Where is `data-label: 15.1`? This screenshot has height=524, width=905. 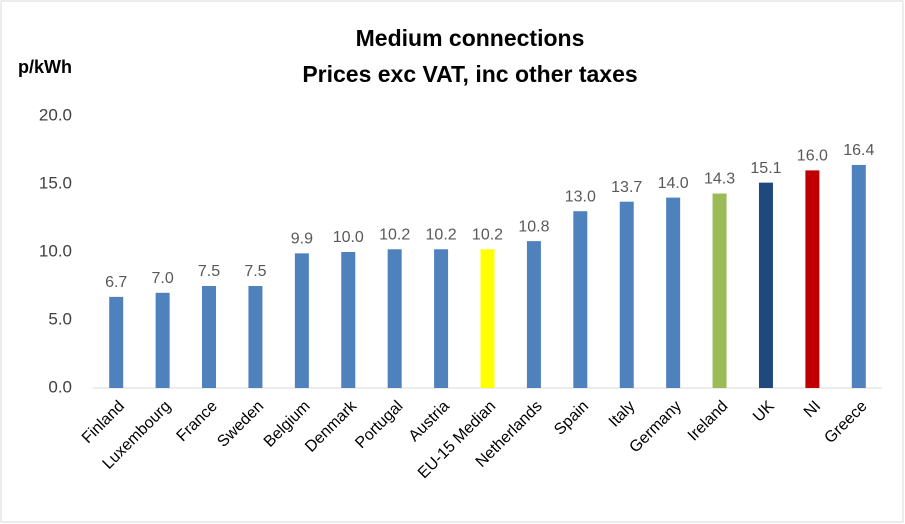
data-label: 15.1 is located at coordinates (765, 168).